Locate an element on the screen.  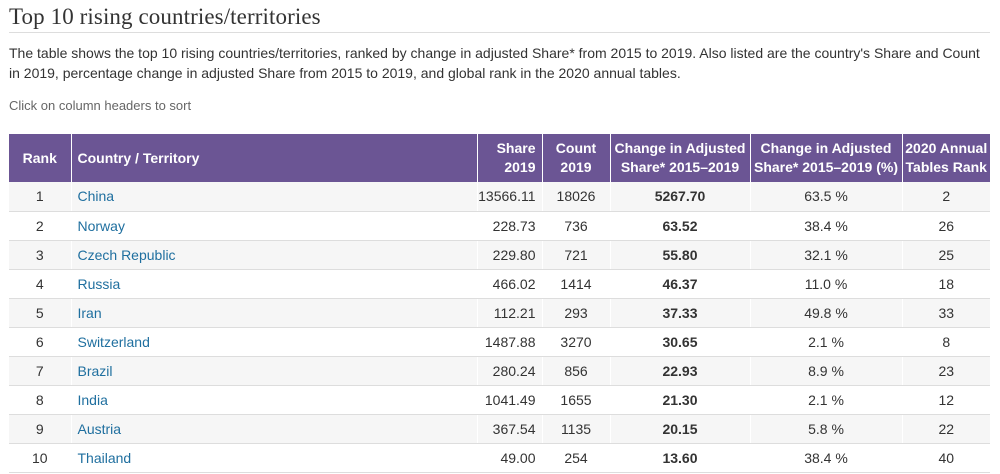
table-row: 9 Austria 367.54 1135 20.15 5.8 % 22 is located at coordinates (499, 429).